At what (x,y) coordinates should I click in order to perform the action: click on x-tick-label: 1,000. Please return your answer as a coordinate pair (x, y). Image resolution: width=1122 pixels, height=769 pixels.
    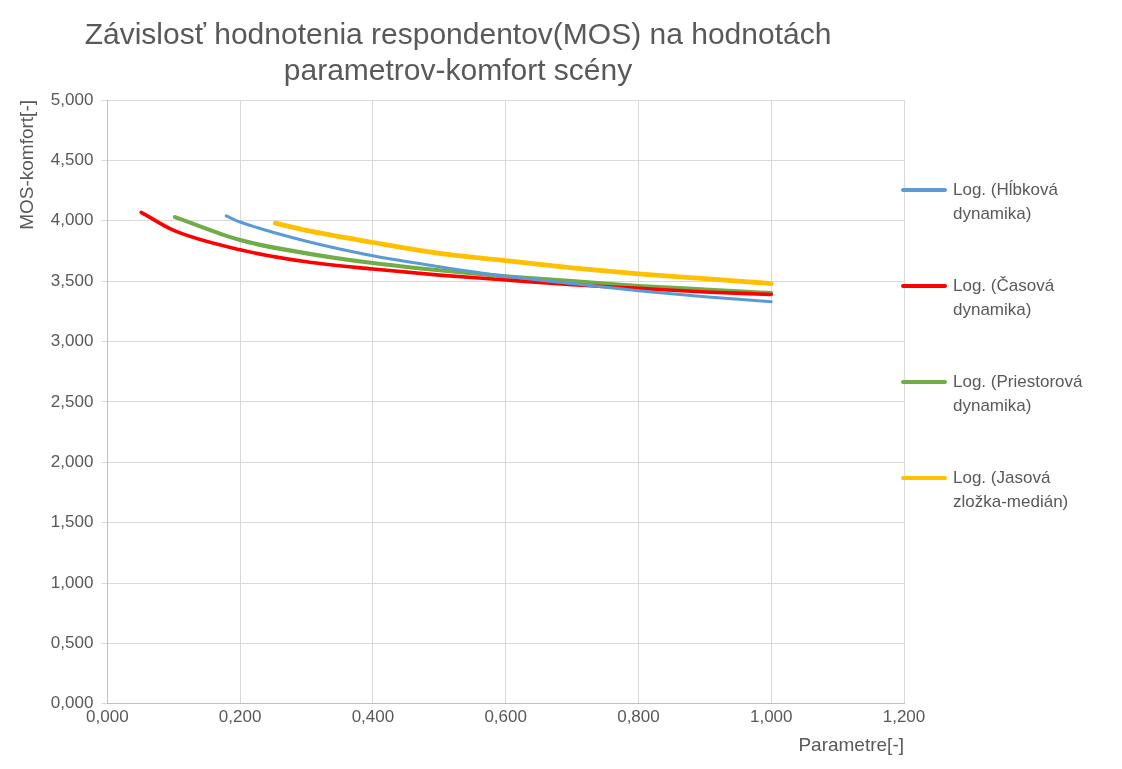
    Looking at the image, I should click on (771, 716).